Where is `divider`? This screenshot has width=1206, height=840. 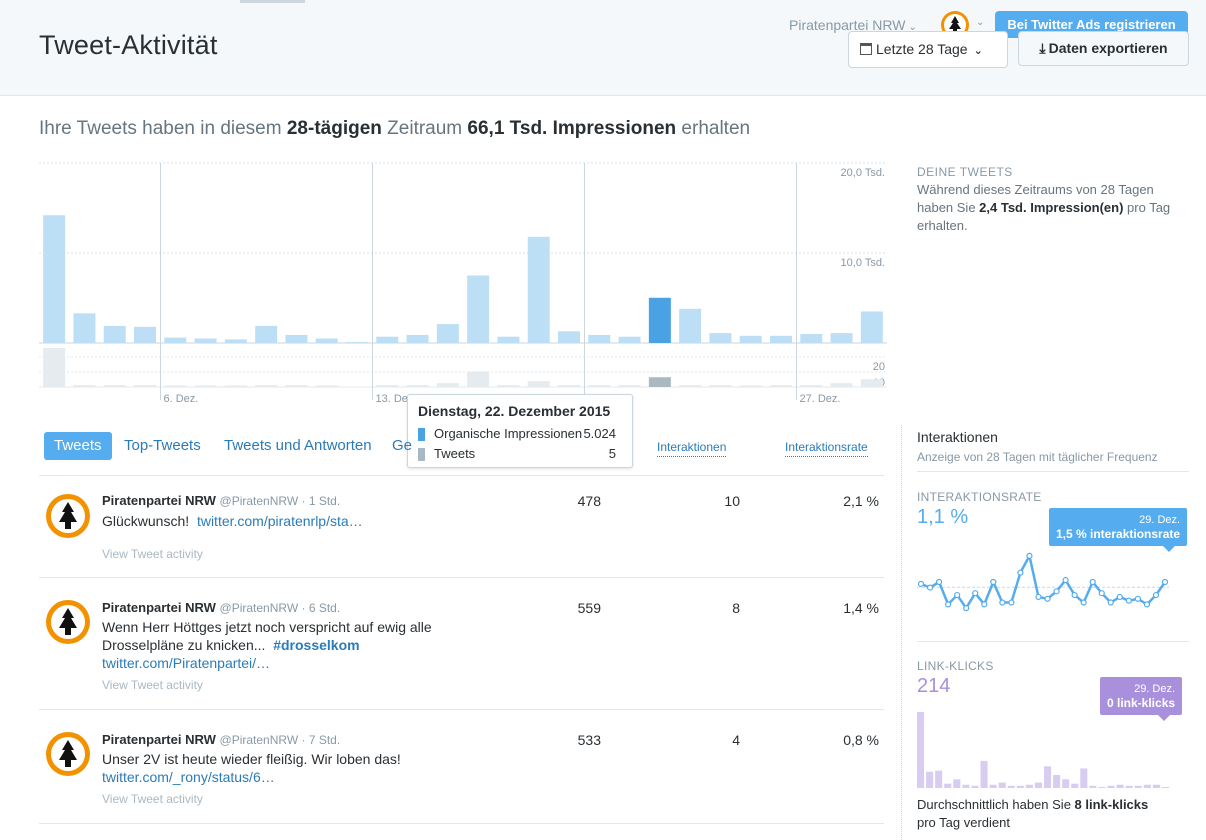
divider is located at coordinates (1053, 641).